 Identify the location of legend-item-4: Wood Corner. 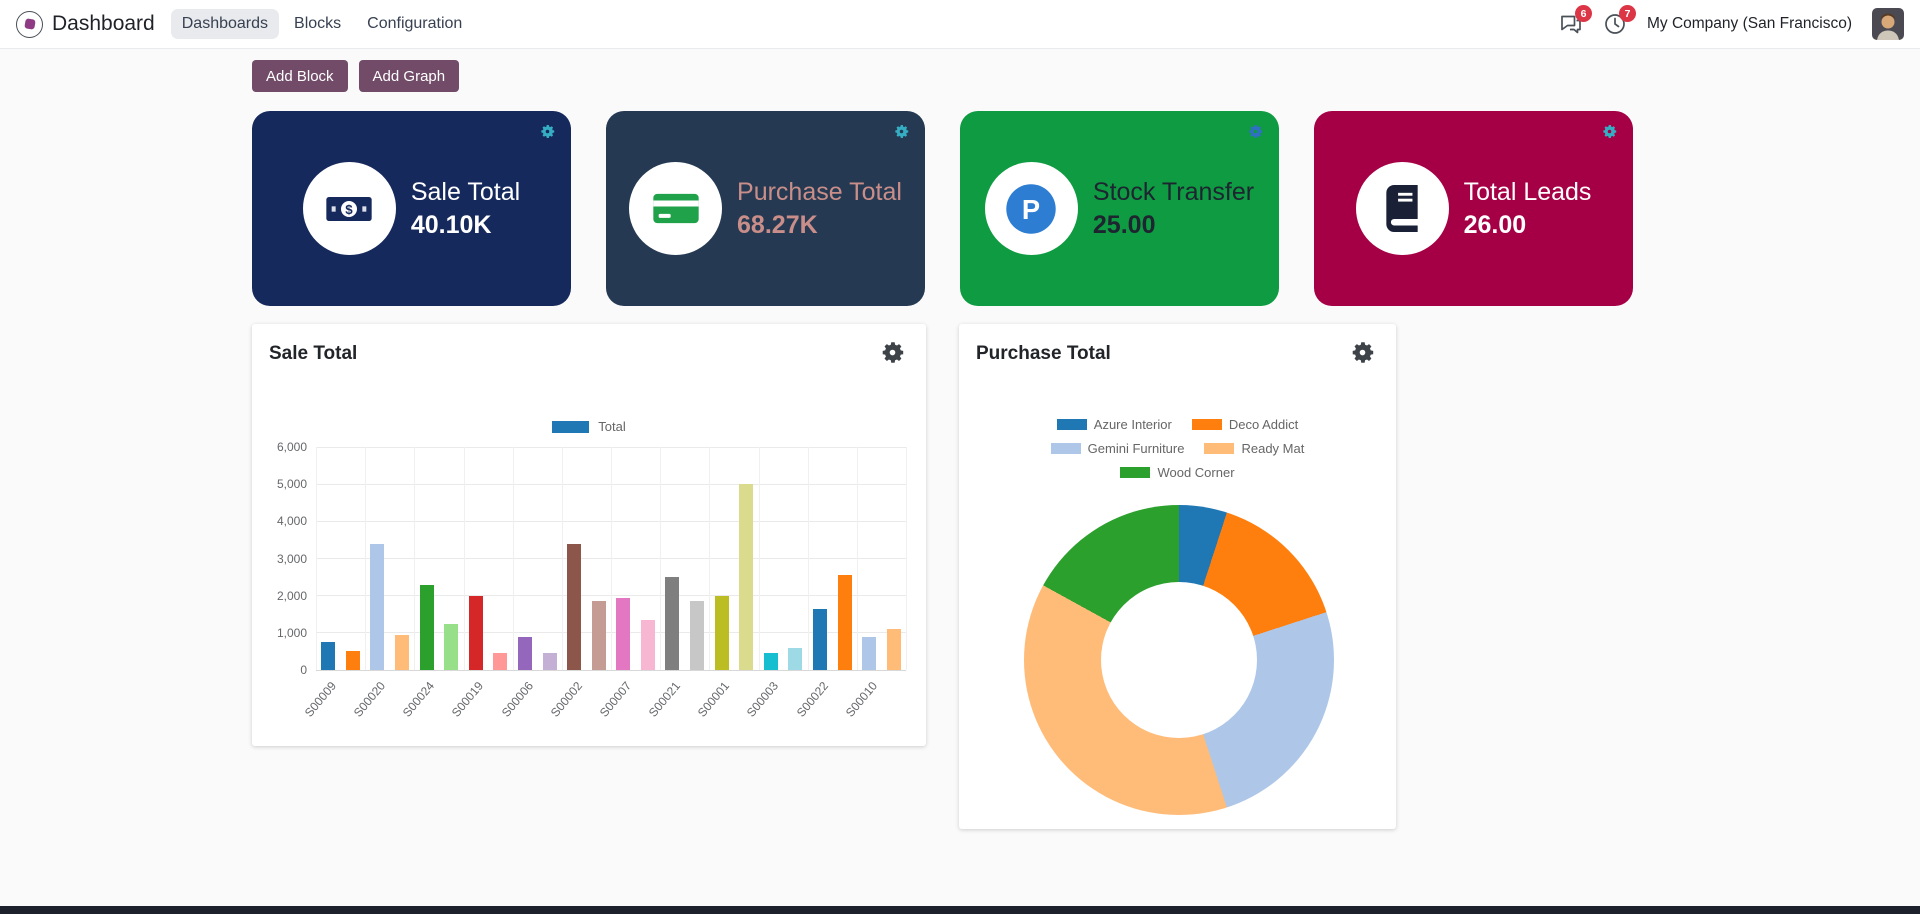
(1177, 472).